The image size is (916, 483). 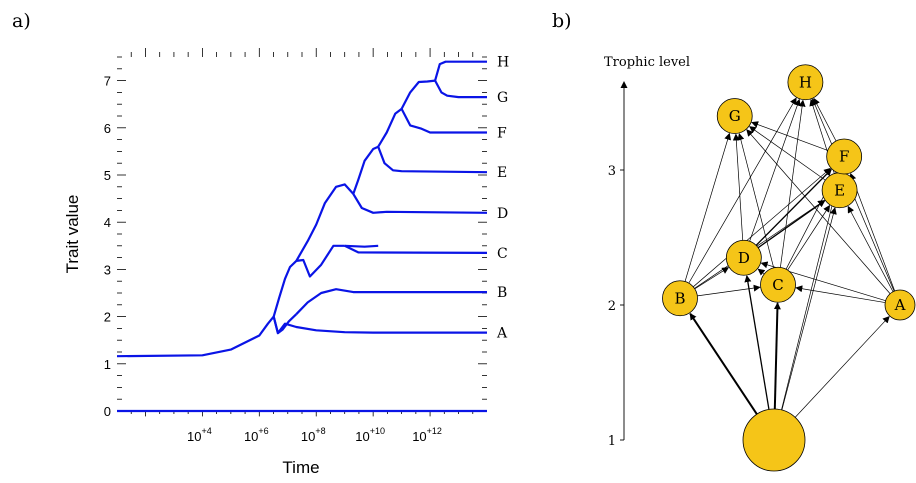 I want to click on y-tick-label: 3, so click(x=107, y=269).